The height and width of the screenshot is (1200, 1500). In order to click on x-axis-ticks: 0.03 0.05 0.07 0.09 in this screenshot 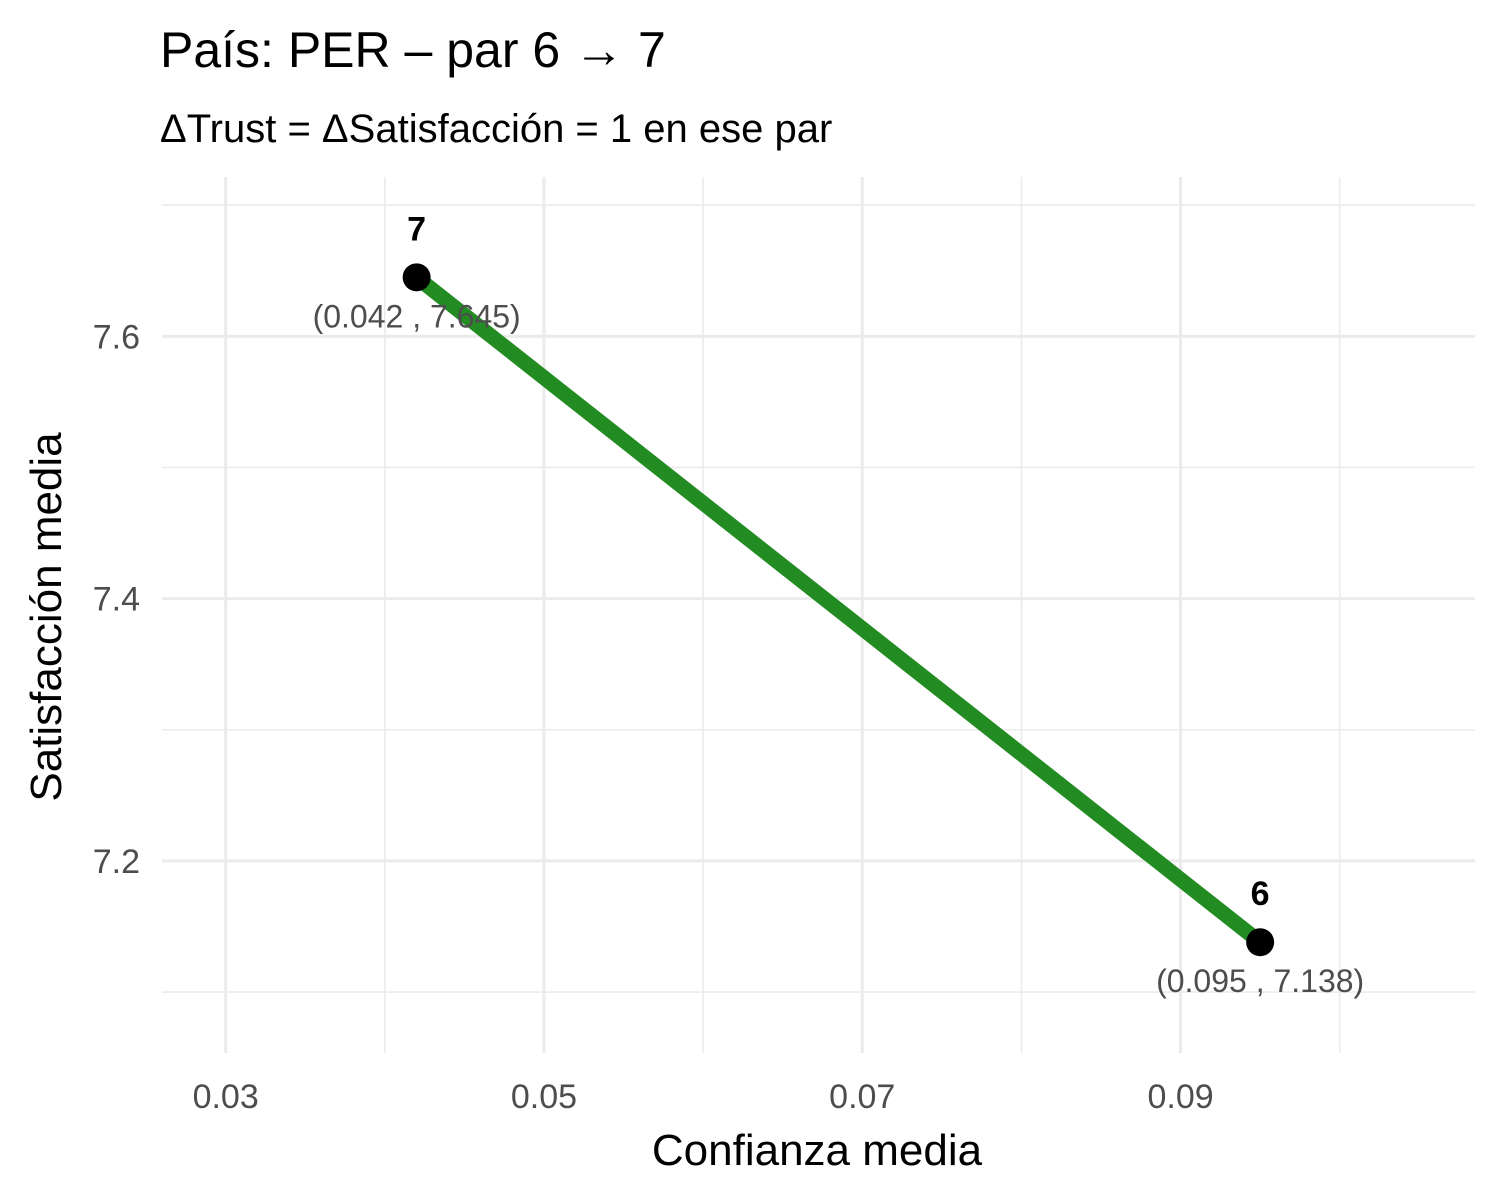, I will do `click(703, 1097)`.